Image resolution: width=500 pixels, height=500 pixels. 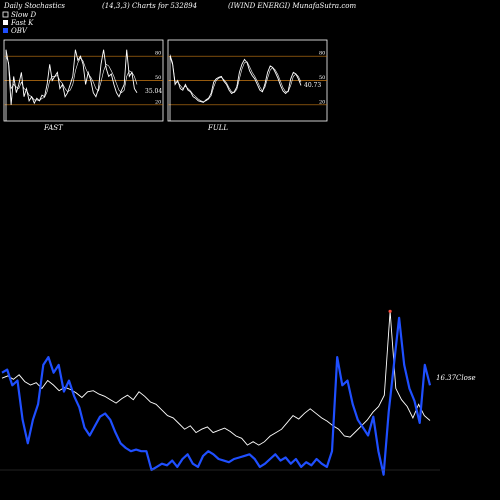 I want to click on fast-stochastic-panel: 20 50 80 35.04 FAST, so click(x=83, y=85).